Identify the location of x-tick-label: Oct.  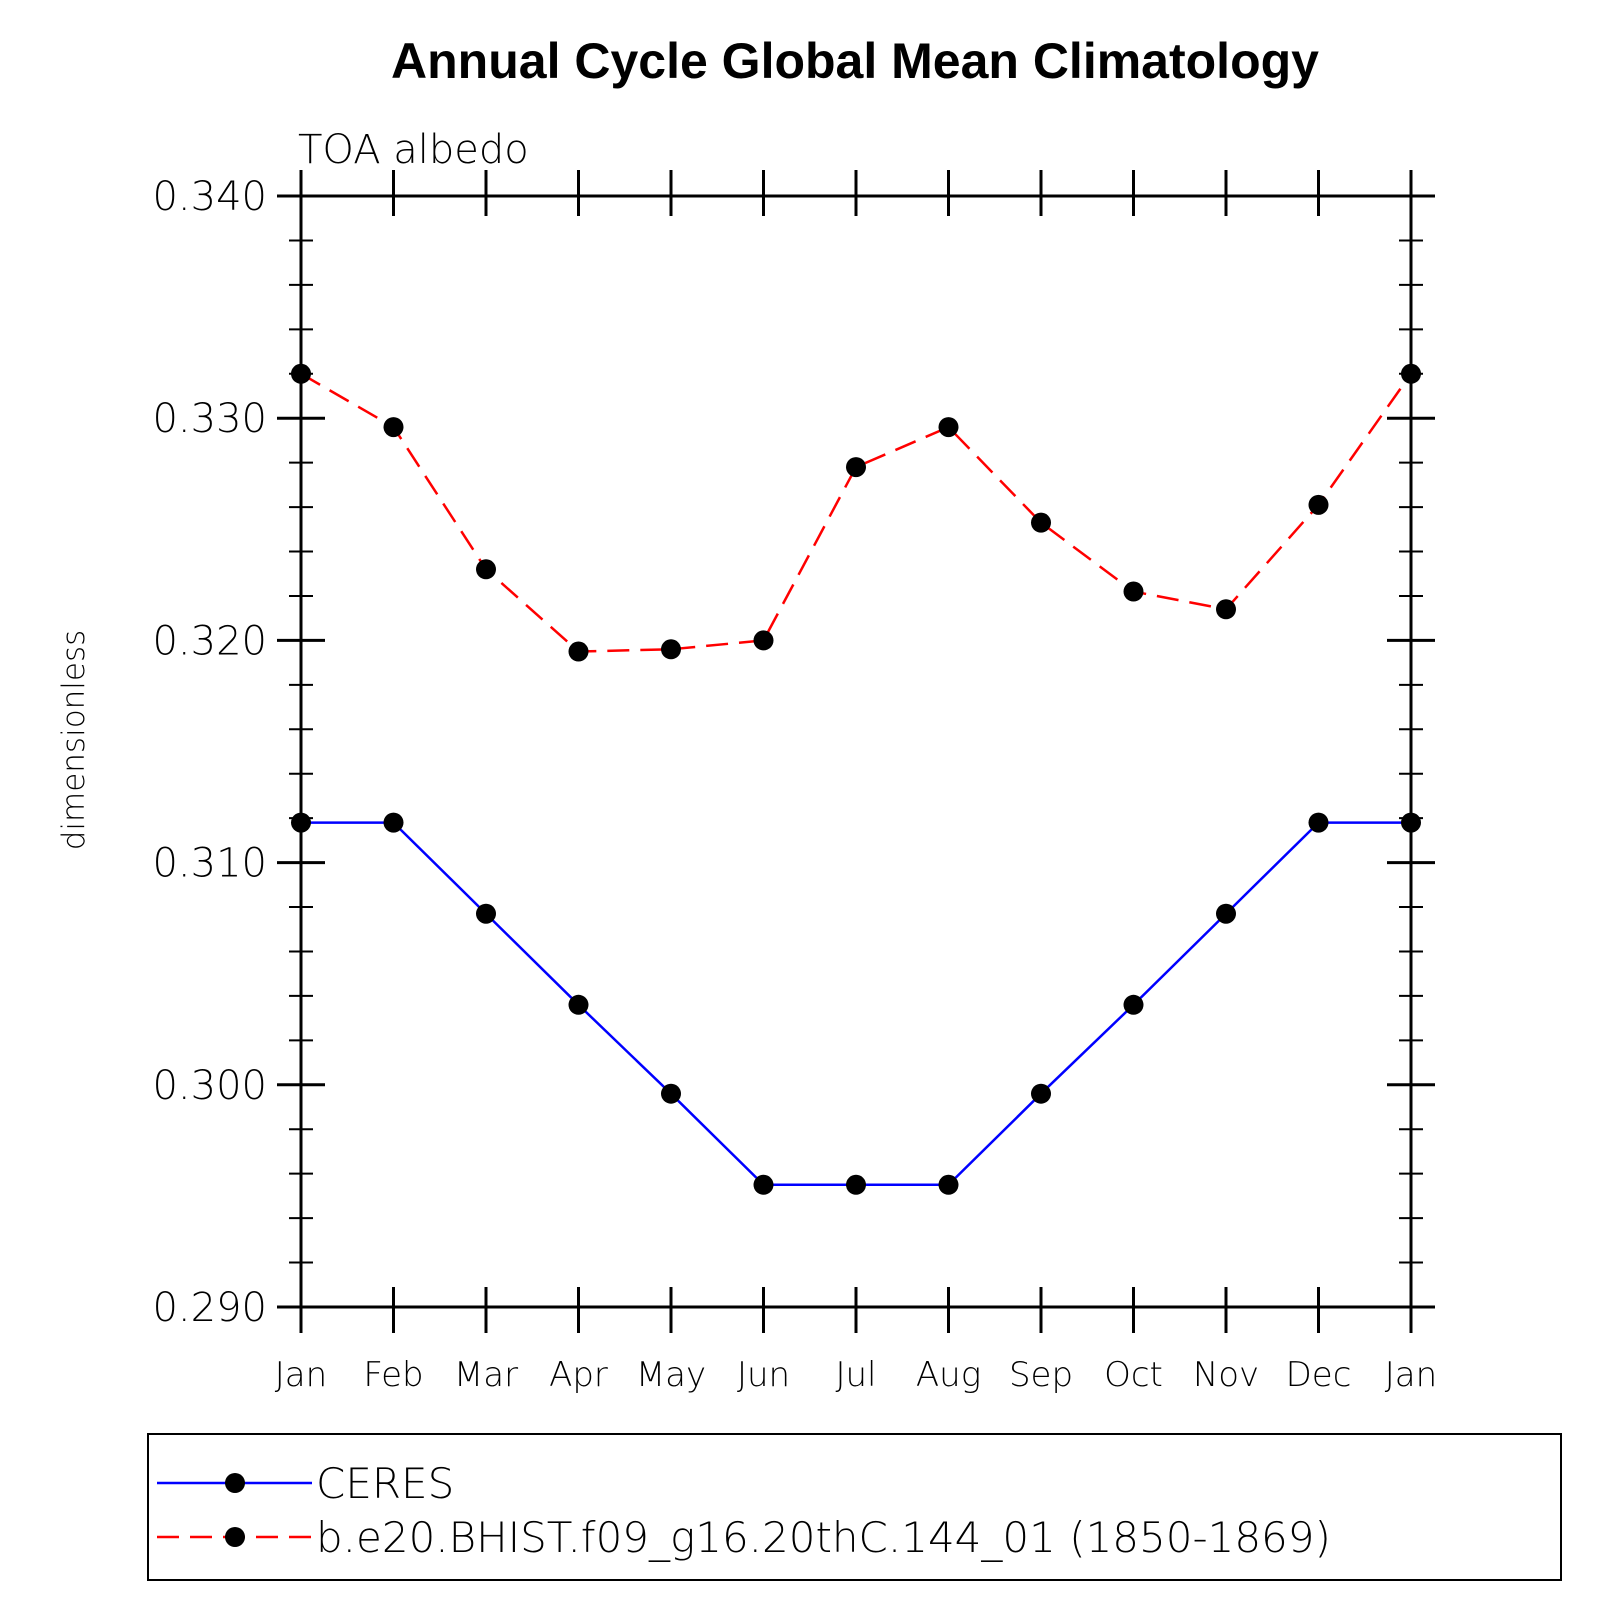
(1133, 1375).